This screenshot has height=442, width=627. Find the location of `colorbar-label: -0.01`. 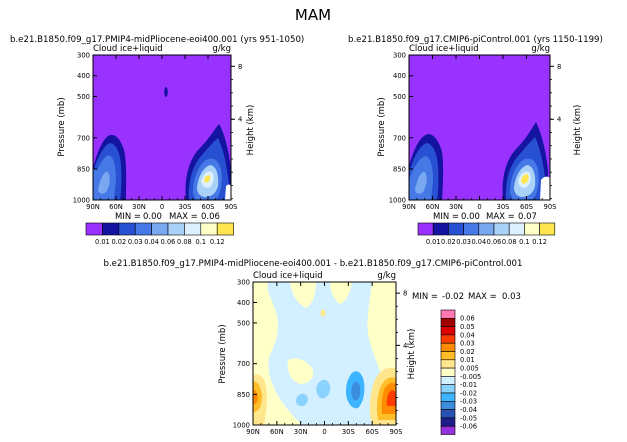

colorbar-label: -0.01 is located at coordinates (468, 385).